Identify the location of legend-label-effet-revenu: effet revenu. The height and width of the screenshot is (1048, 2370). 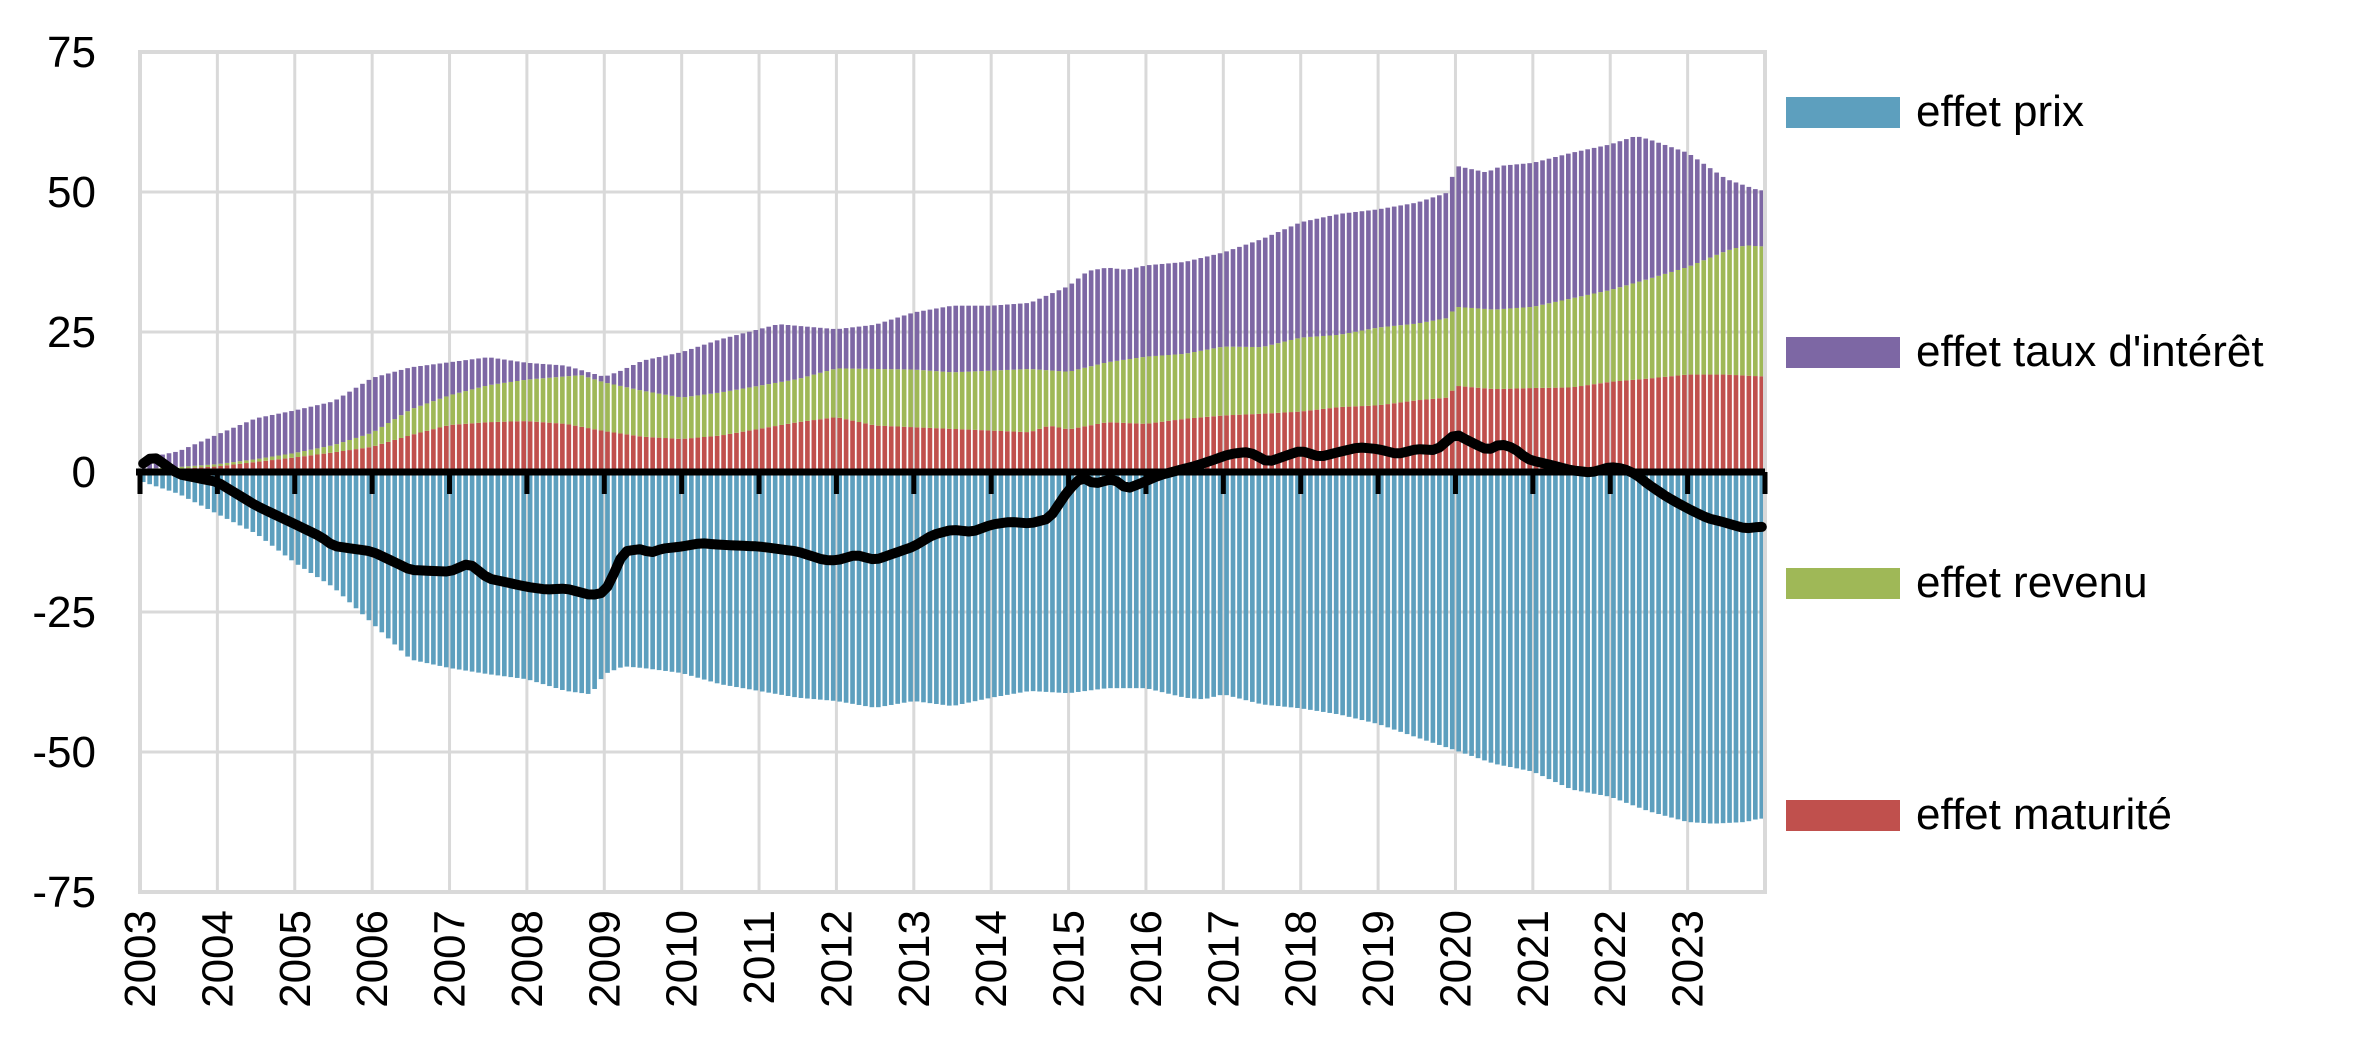
(2032, 582).